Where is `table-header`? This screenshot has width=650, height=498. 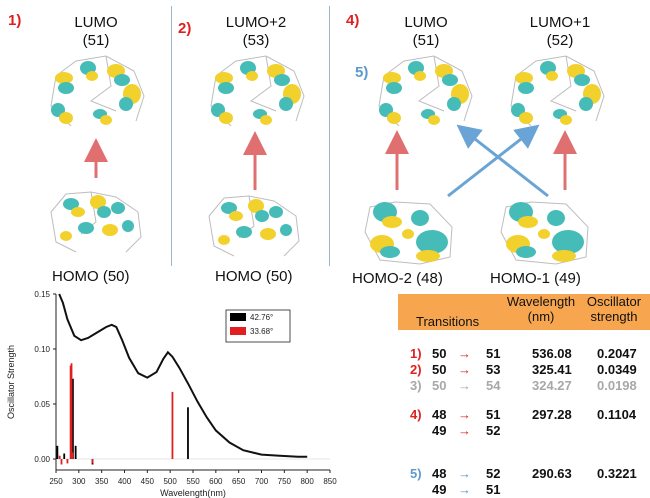
table-header is located at coordinates (524, 312).